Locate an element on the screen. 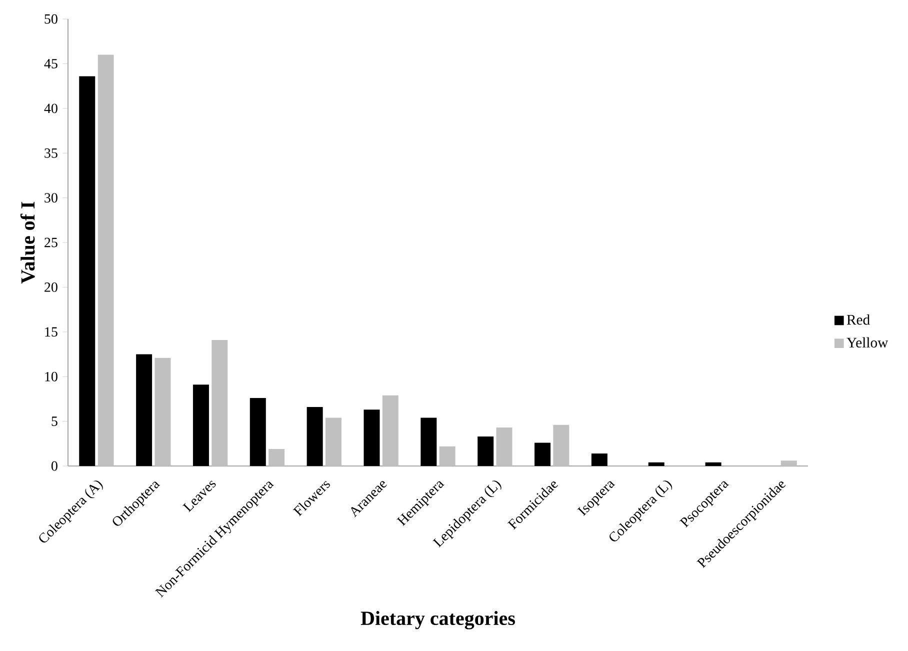 The height and width of the screenshot is (651, 908). y-tick-label: 50 is located at coordinates (51, 19).